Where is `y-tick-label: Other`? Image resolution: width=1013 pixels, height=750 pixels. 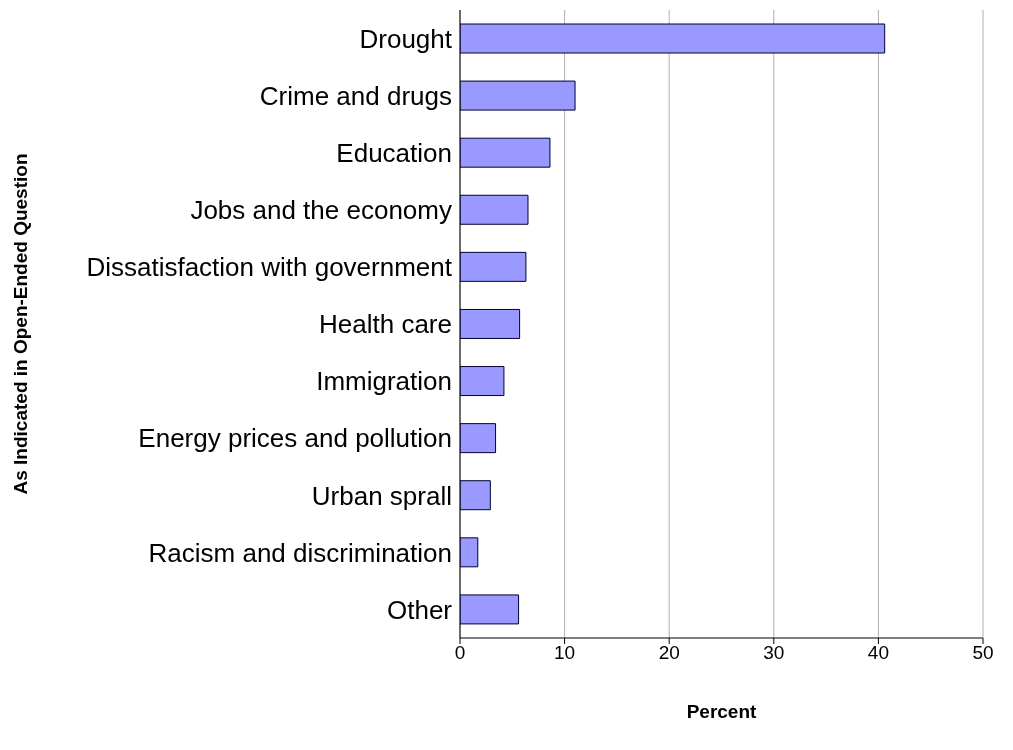 y-tick-label: Other is located at coordinates (419, 609).